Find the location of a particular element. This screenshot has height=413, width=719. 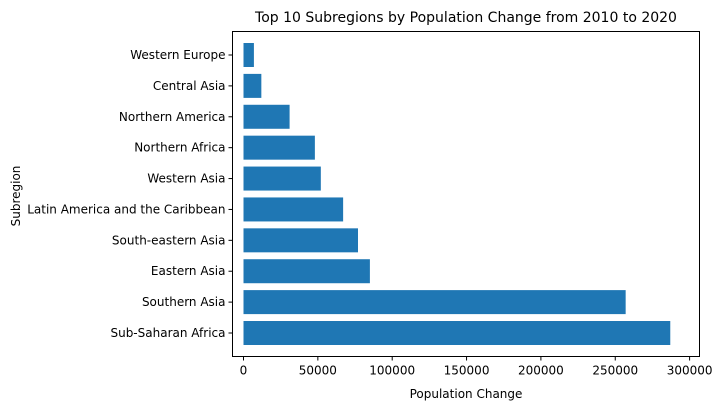

x-axis-label: Population Change is located at coordinates (466, 394).